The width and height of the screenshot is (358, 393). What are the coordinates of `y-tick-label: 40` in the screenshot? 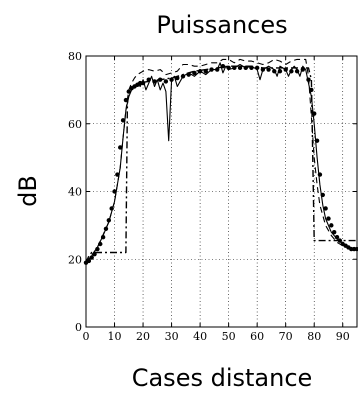 It's located at (75, 192).